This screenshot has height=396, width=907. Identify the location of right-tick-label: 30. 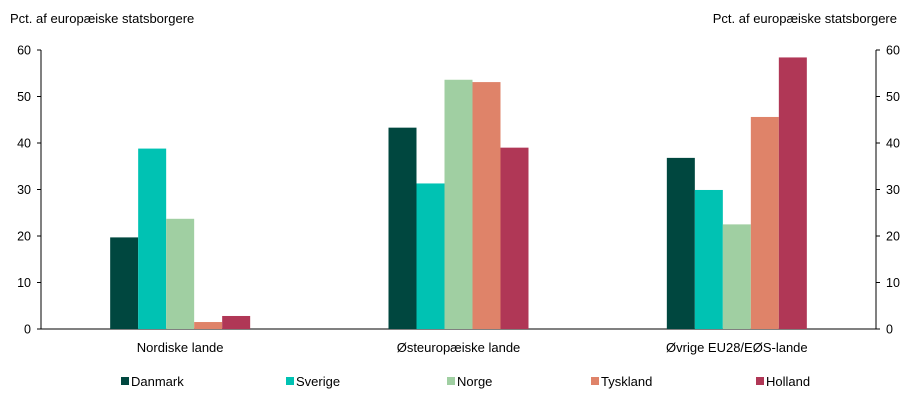
(893, 190).